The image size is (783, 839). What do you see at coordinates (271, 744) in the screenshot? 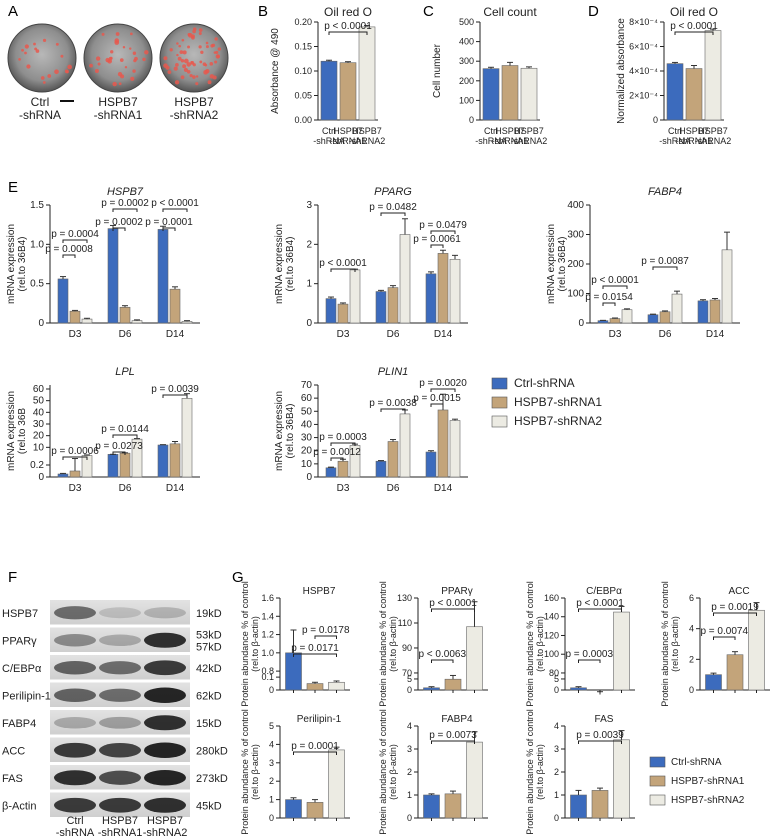
I see `y-tick-label: 4` at bounding box center [271, 744].